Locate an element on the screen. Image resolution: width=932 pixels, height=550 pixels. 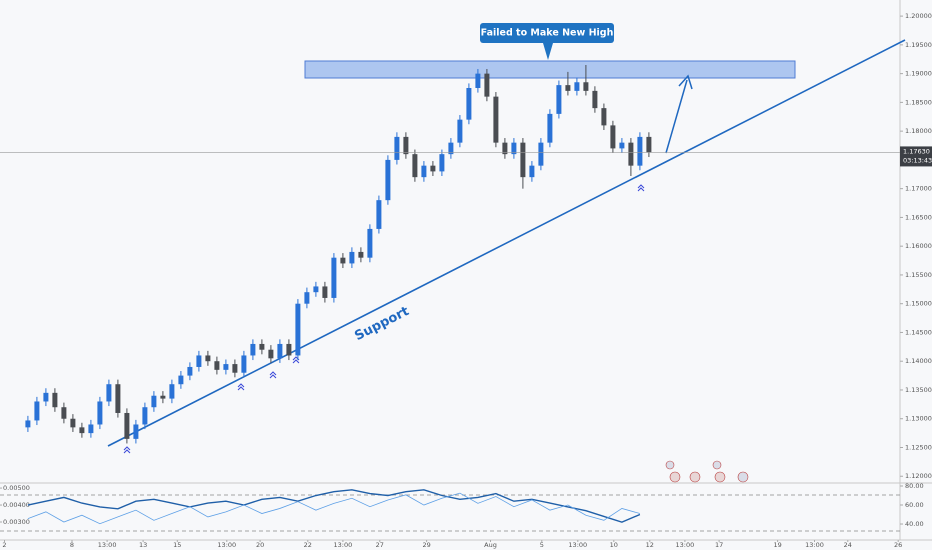
y-tick-label: 1.15500 is located at coordinates (918, 275).